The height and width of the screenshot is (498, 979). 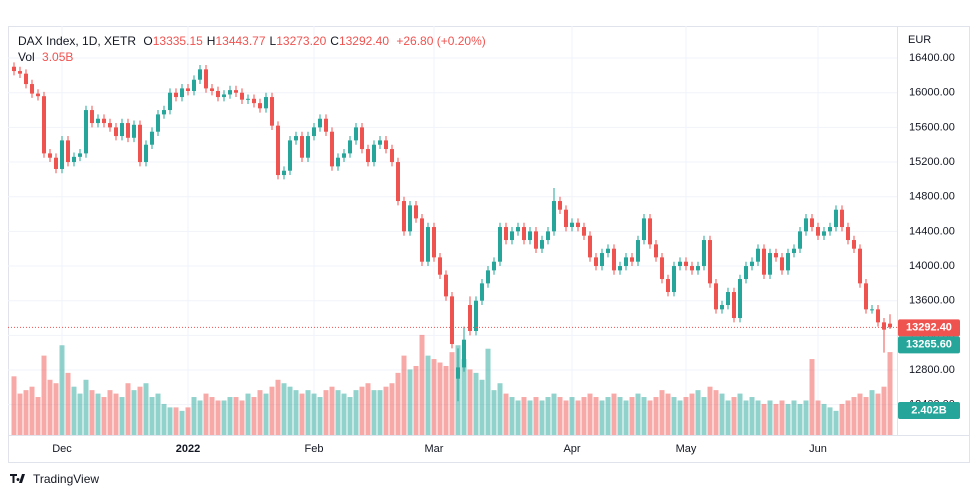 What do you see at coordinates (929, 345) in the screenshot?
I see `previous-close-label-box` at bounding box center [929, 345].